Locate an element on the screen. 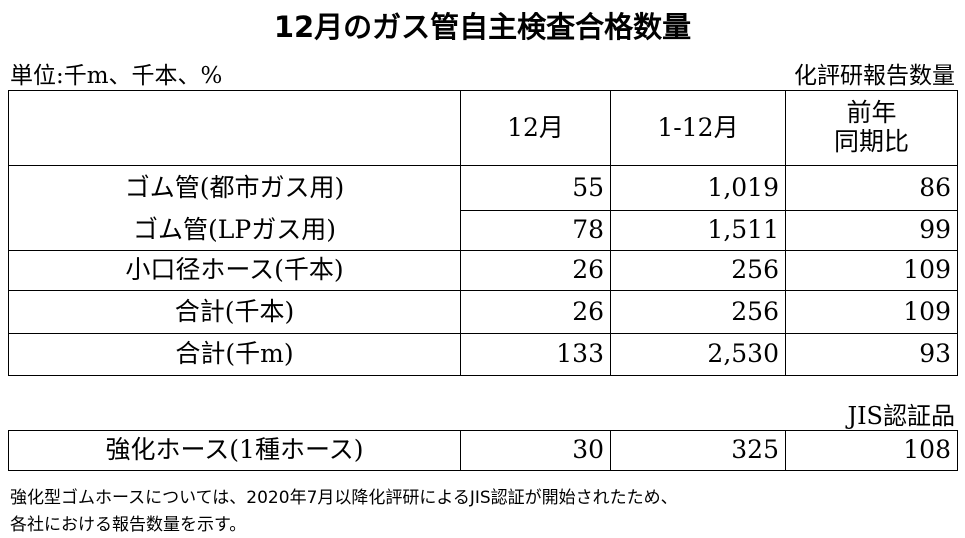  value-cell: 1,019 is located at coordinates (698, 188).